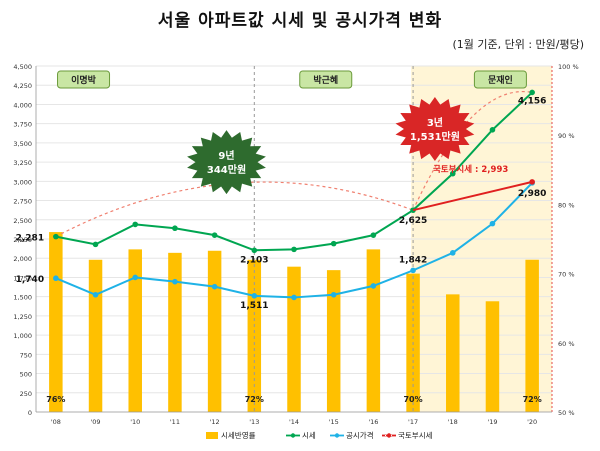 This screenshot has width=600, height=451. What do you see at coordinates (294, 422) in the screenshot?
I see `x-tick: '14` at bounding box center [294, 422].